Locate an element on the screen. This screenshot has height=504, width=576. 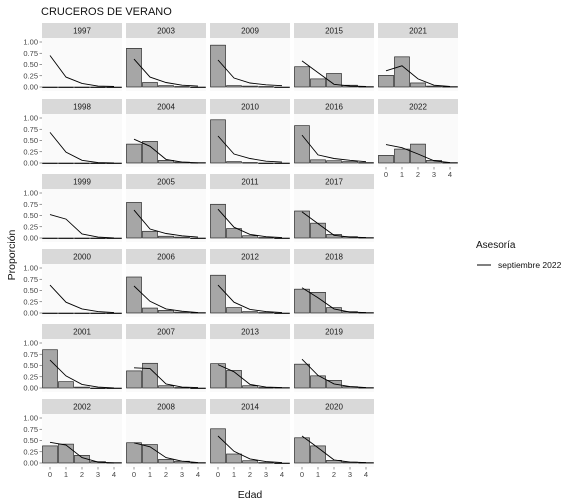
panel-background is located at coordinates (82, 215).